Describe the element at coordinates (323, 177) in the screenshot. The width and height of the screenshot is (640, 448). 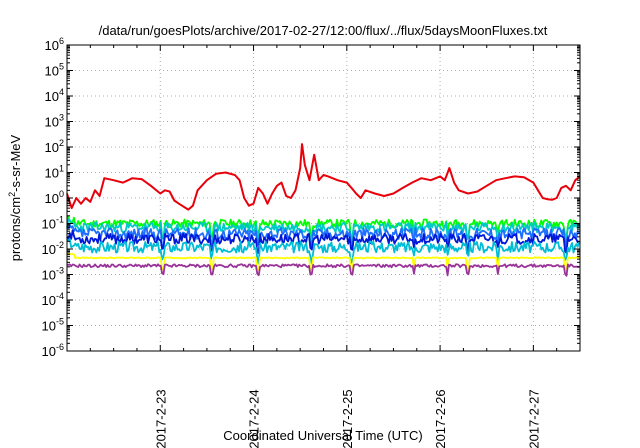
I see `series-line-red` at that location.